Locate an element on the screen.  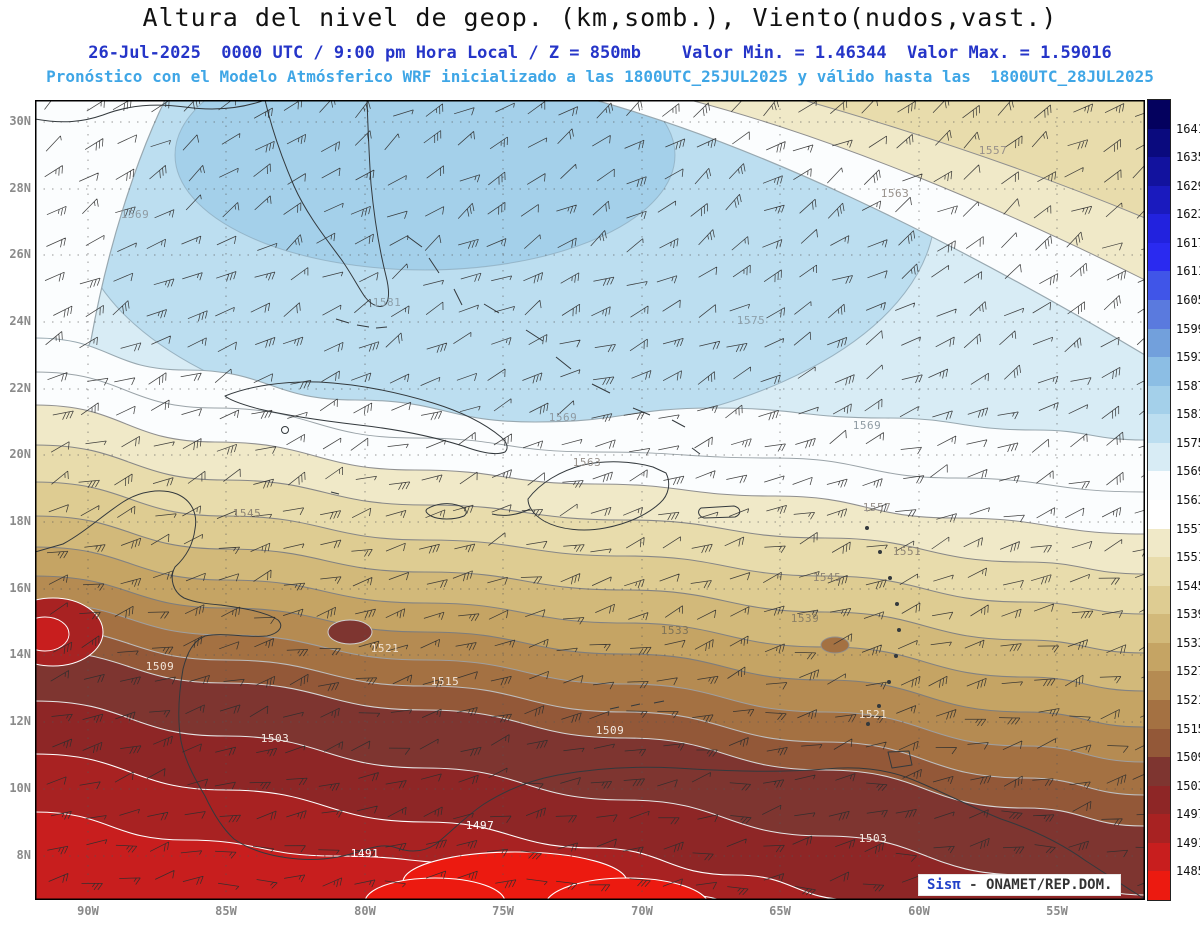
lon-tick-label: 75W is located at coordinates (503, 911).